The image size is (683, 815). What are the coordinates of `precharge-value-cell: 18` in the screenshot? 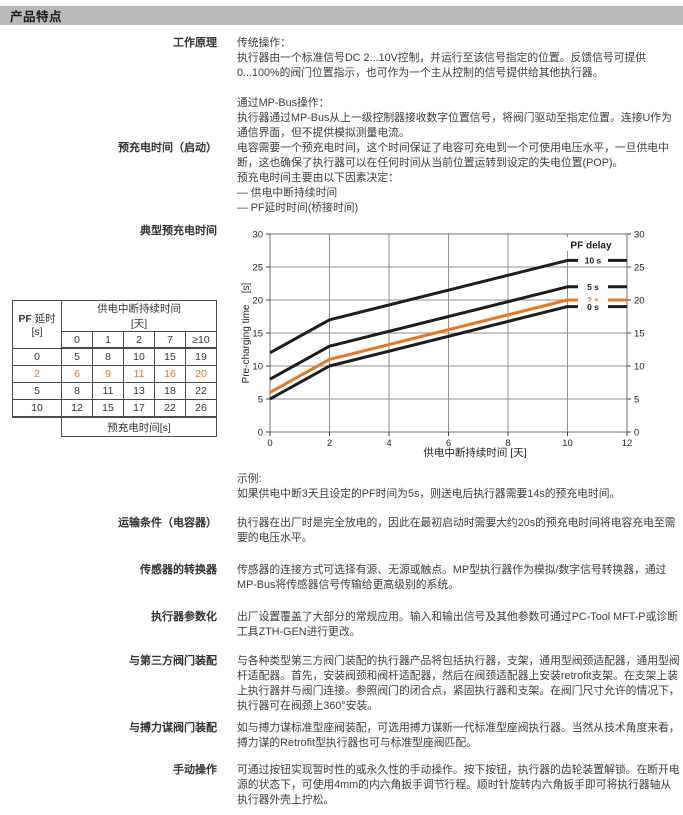 It's located at (170, 391).